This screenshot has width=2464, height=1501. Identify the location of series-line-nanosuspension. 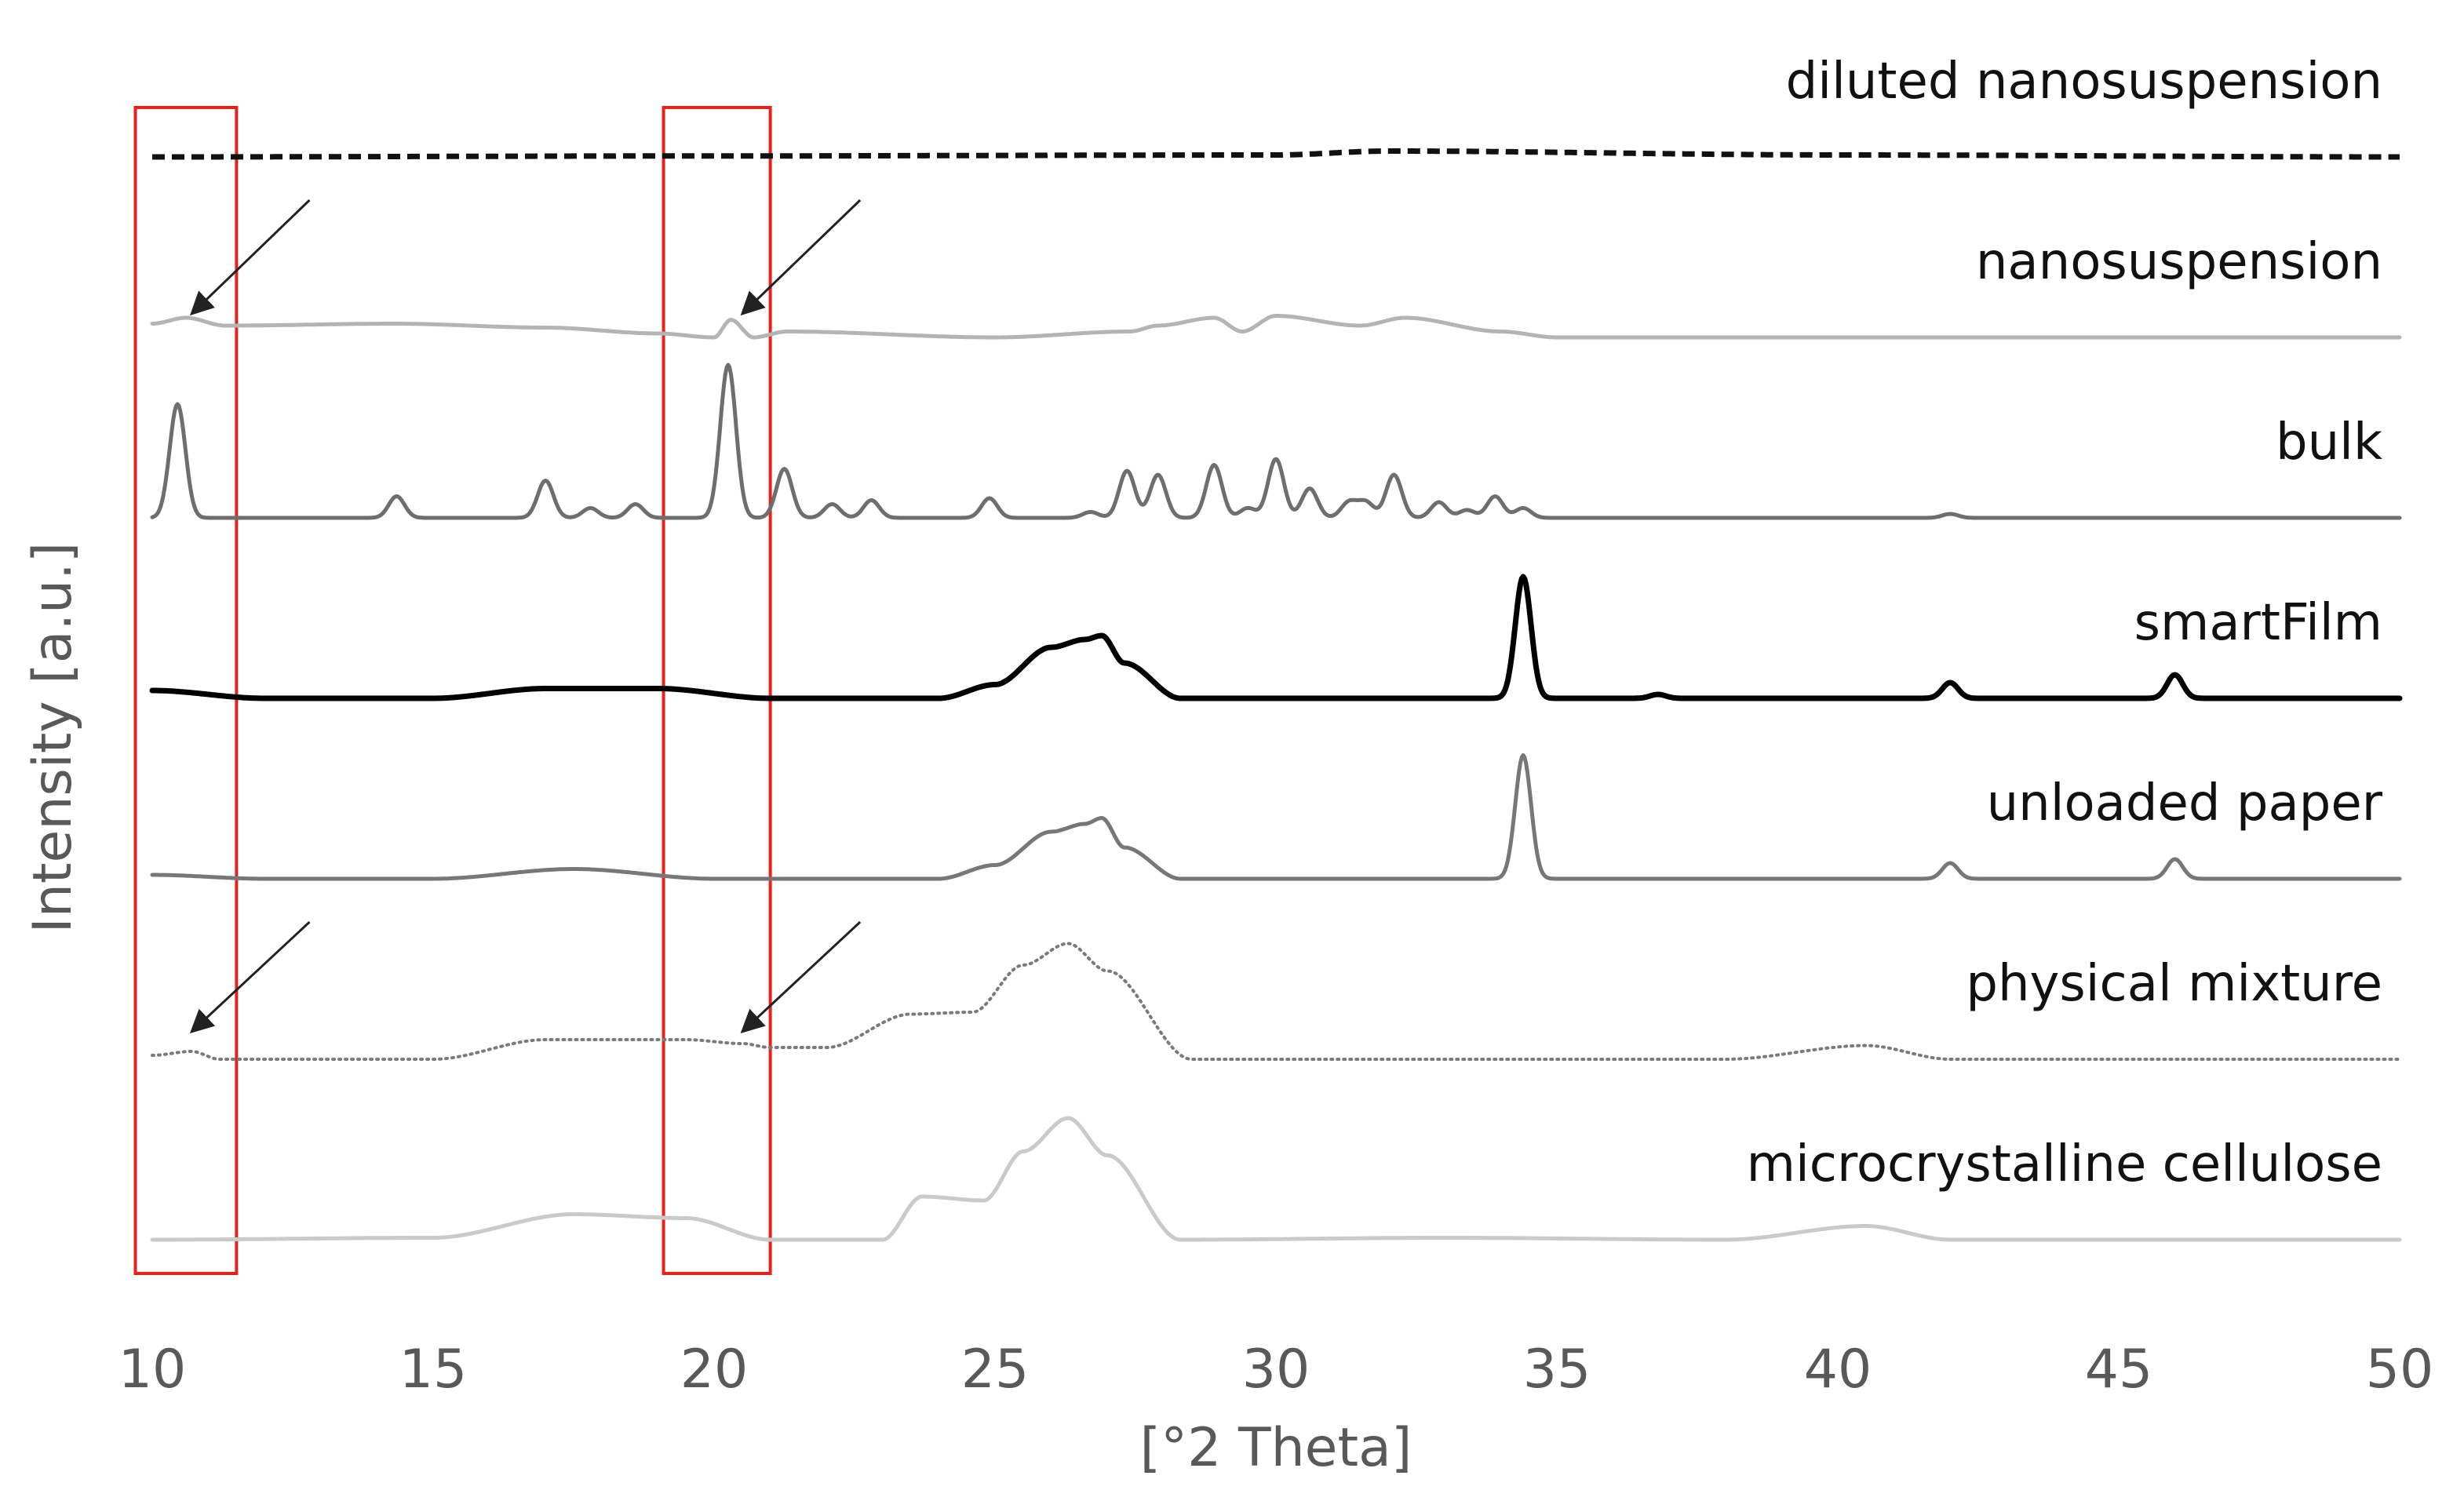
(1276, 327).